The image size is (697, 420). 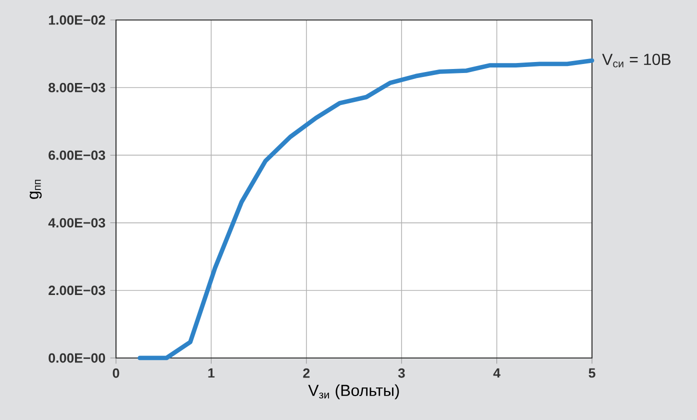 What do you see at coordinates (636, 61) in the screenshot?
I see `annotation: V$_{си}$ = 10В` at bounding box center [636, 61].